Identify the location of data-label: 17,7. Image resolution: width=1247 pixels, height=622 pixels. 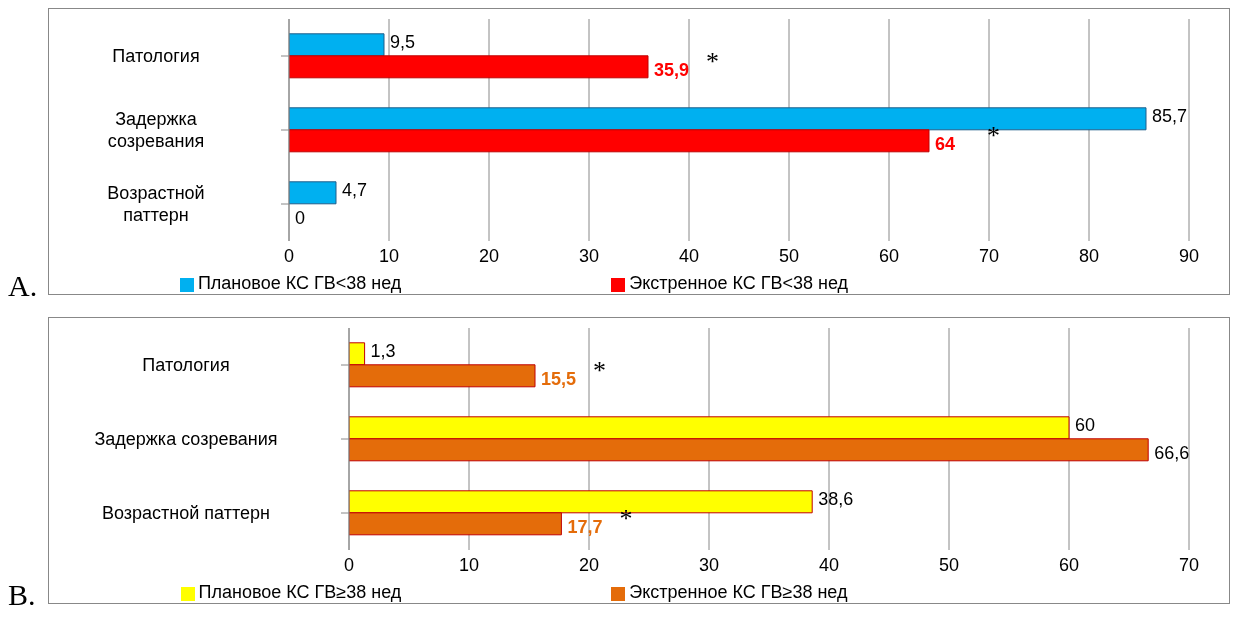
(585, 527).